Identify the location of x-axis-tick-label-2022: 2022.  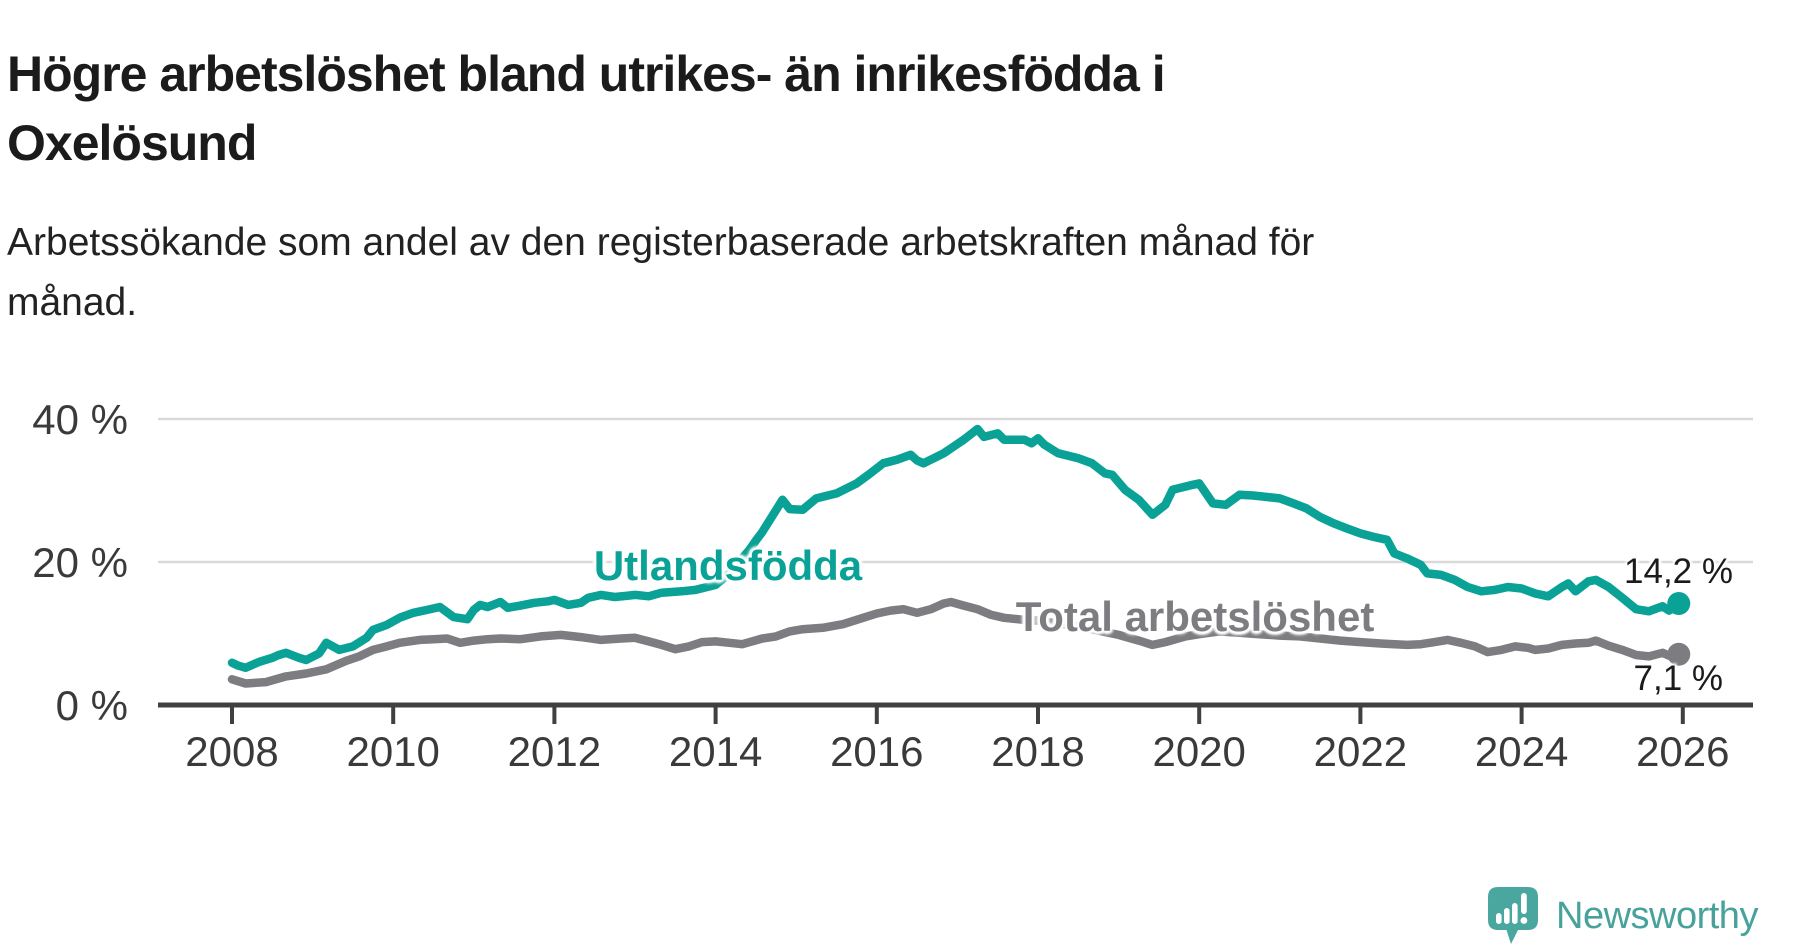
(1360, 751).